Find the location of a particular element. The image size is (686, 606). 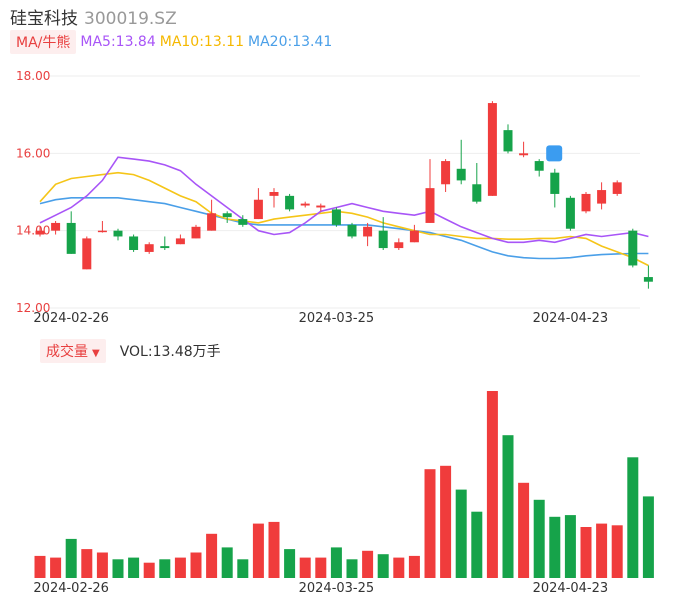

volume-legend: 成交量 ▼ VOL:13.48万手 is located at coordinates (130, 351).